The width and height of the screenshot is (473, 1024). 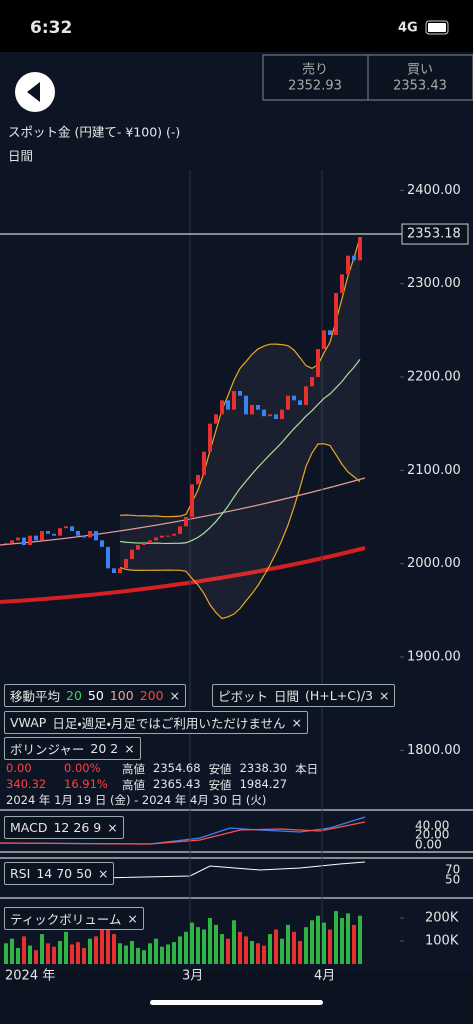 What do you see at coordinates (86, 784) in the screenshot?
I see `change-pct: 16.91%` at bounding box center [86, 784].